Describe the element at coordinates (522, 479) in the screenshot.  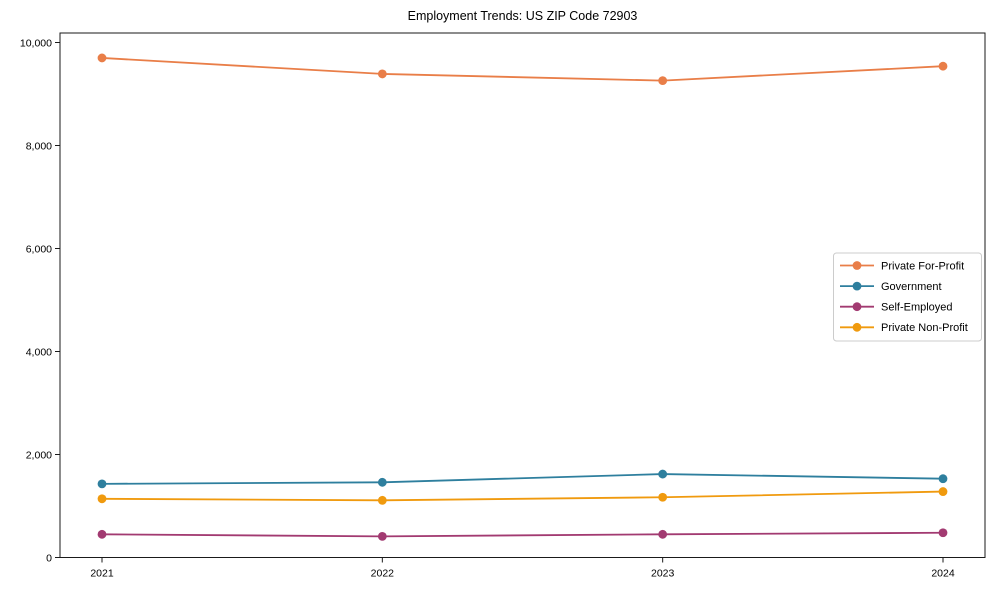
I see `series-line-government` at that location.